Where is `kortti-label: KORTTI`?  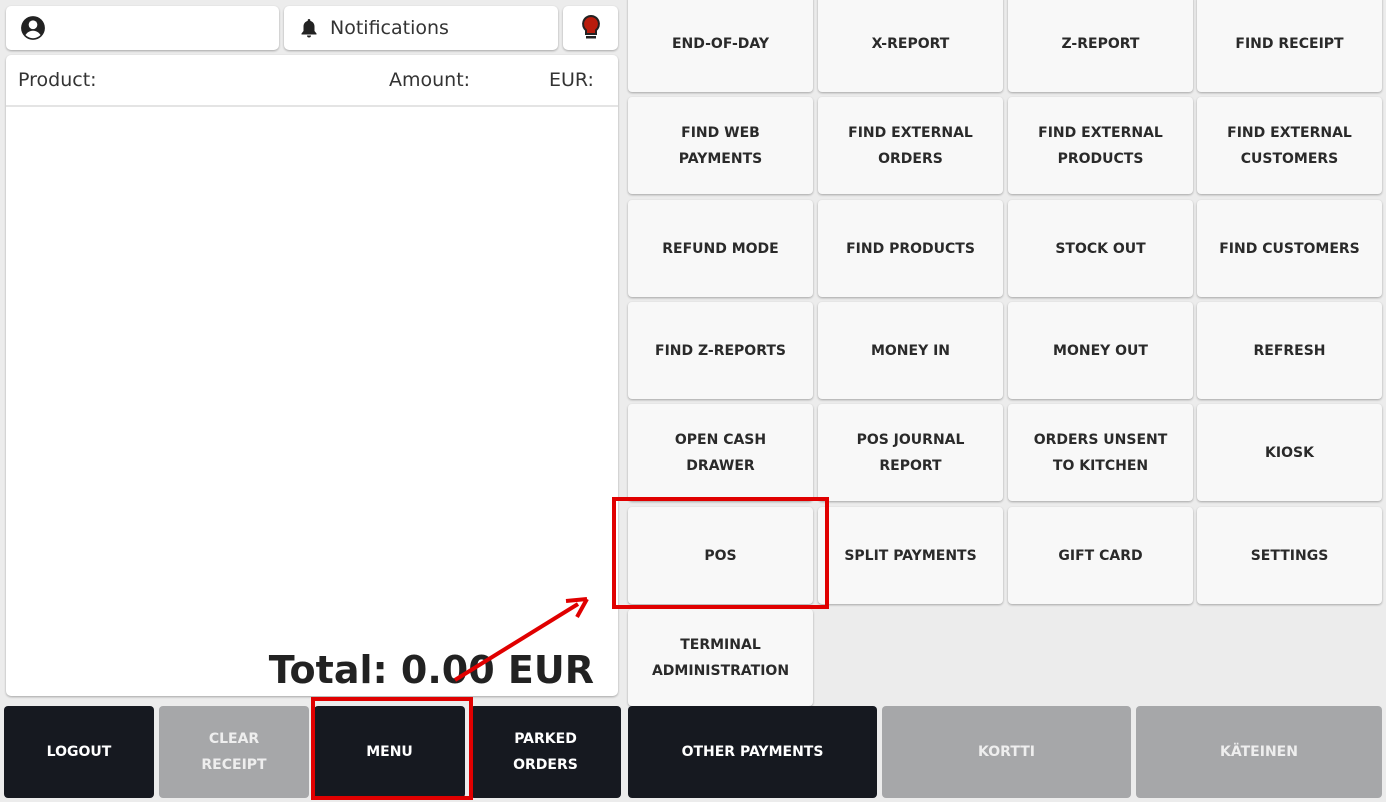 kortti-label: KORTTI is located at coordinates (1006, 752).